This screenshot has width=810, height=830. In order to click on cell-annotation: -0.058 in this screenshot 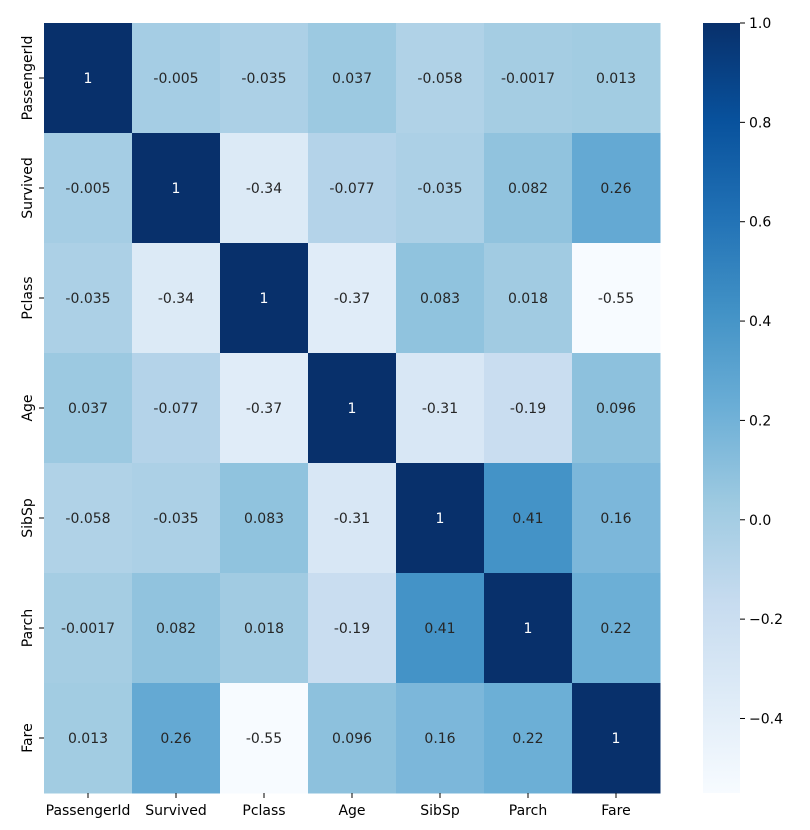, I will do `click(439, 79)`.